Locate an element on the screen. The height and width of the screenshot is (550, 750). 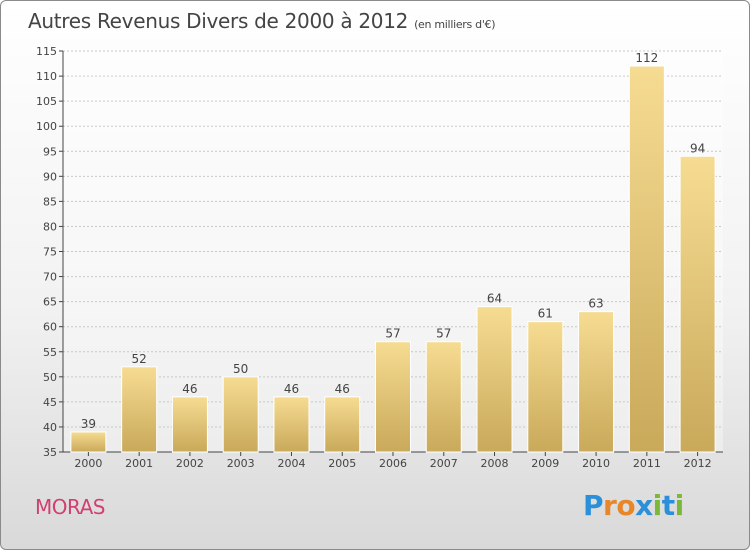
y-tick-label: 65 is located at coordinates (50, 302).